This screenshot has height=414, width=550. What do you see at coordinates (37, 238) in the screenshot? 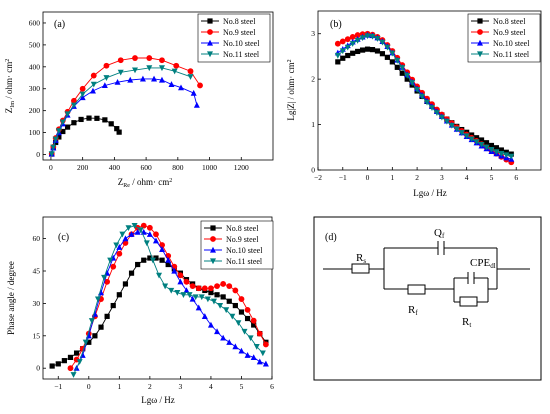
I see `y-tick-label: 60` at bounding box center [37, 238].